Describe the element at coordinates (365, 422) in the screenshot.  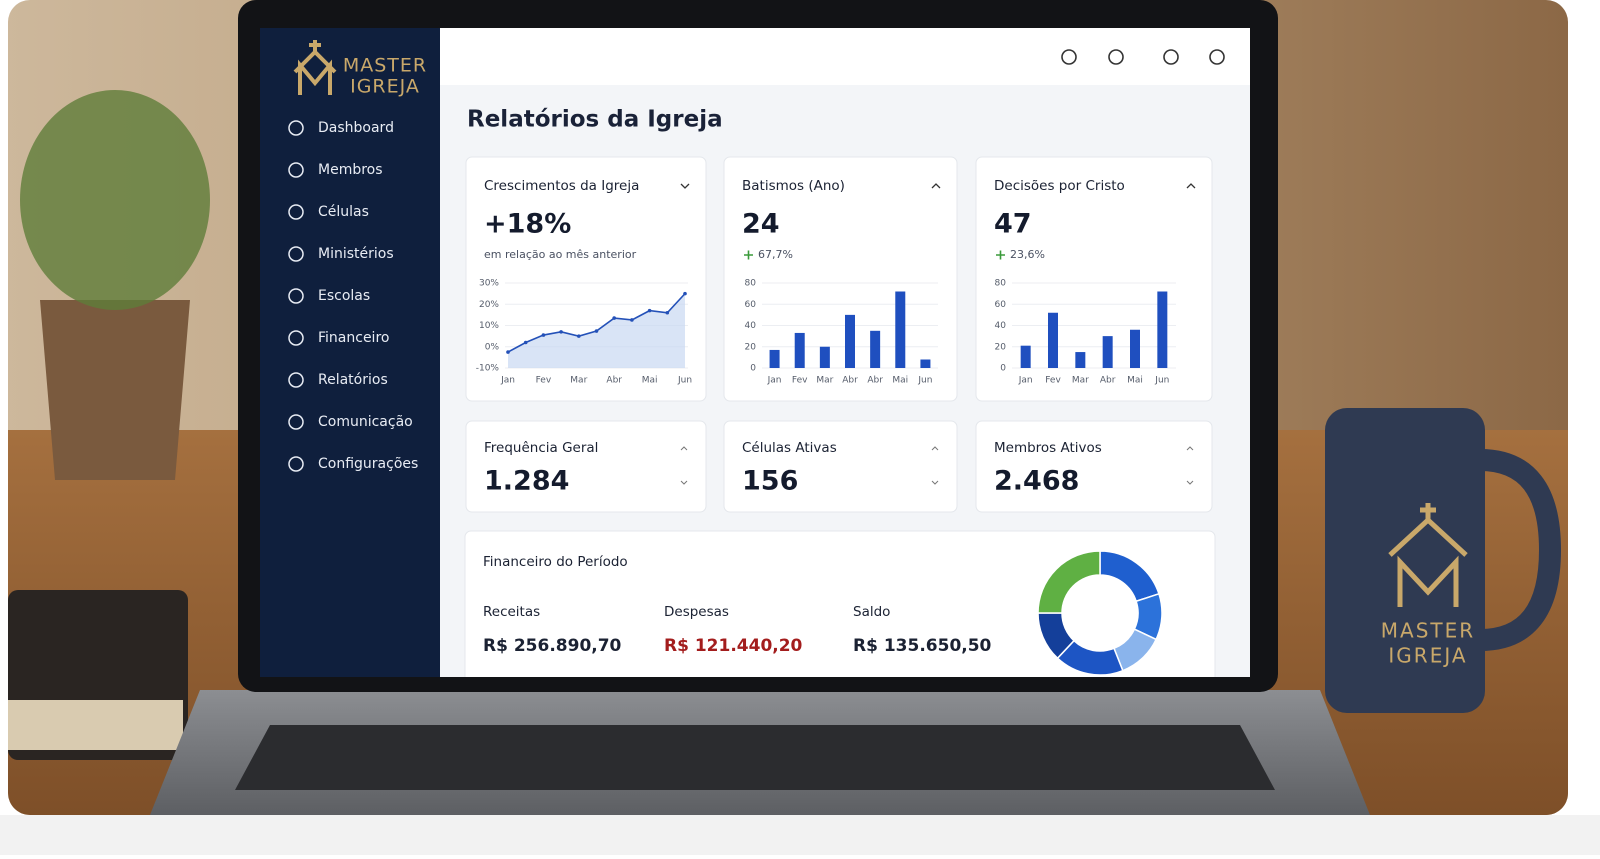
I see `menu-item: Comunicação` at that location.